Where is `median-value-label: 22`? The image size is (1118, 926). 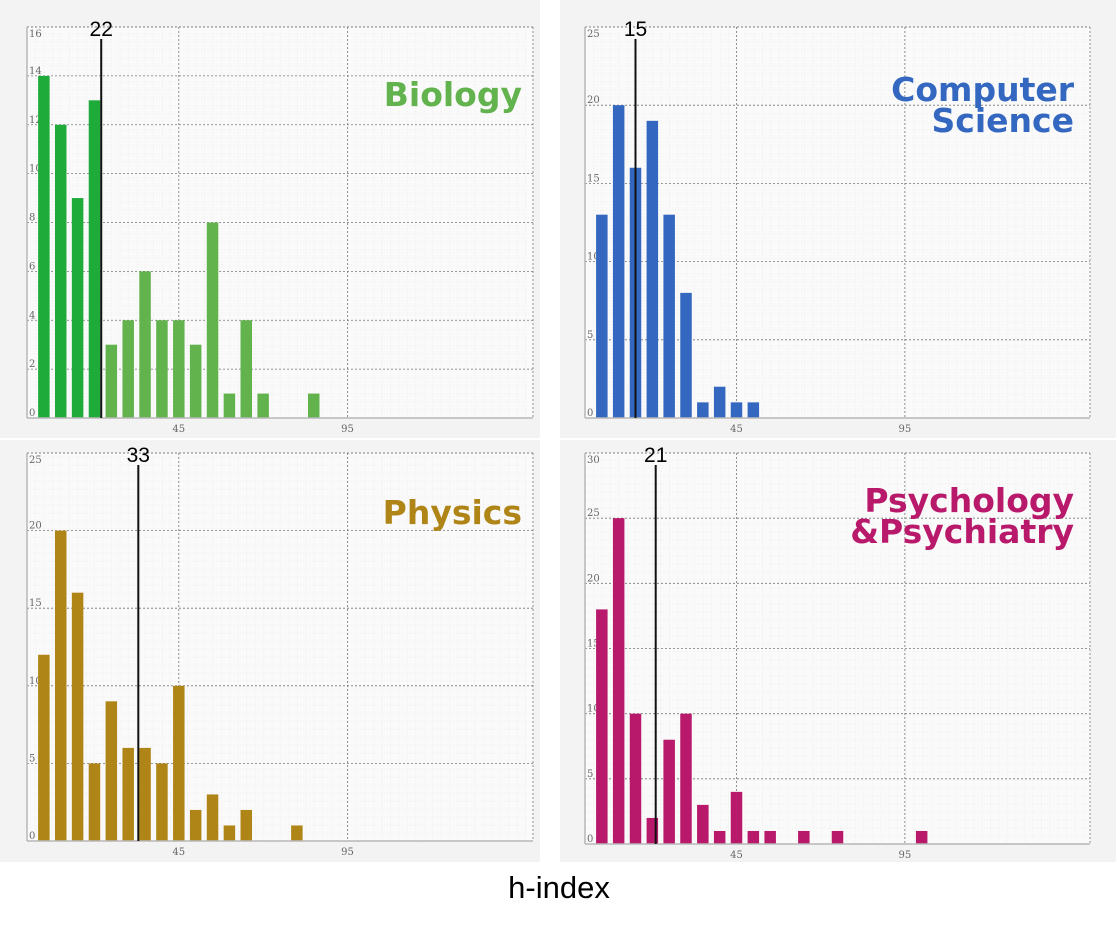
median-value-label: 22 is located at coordinates (101, 29).